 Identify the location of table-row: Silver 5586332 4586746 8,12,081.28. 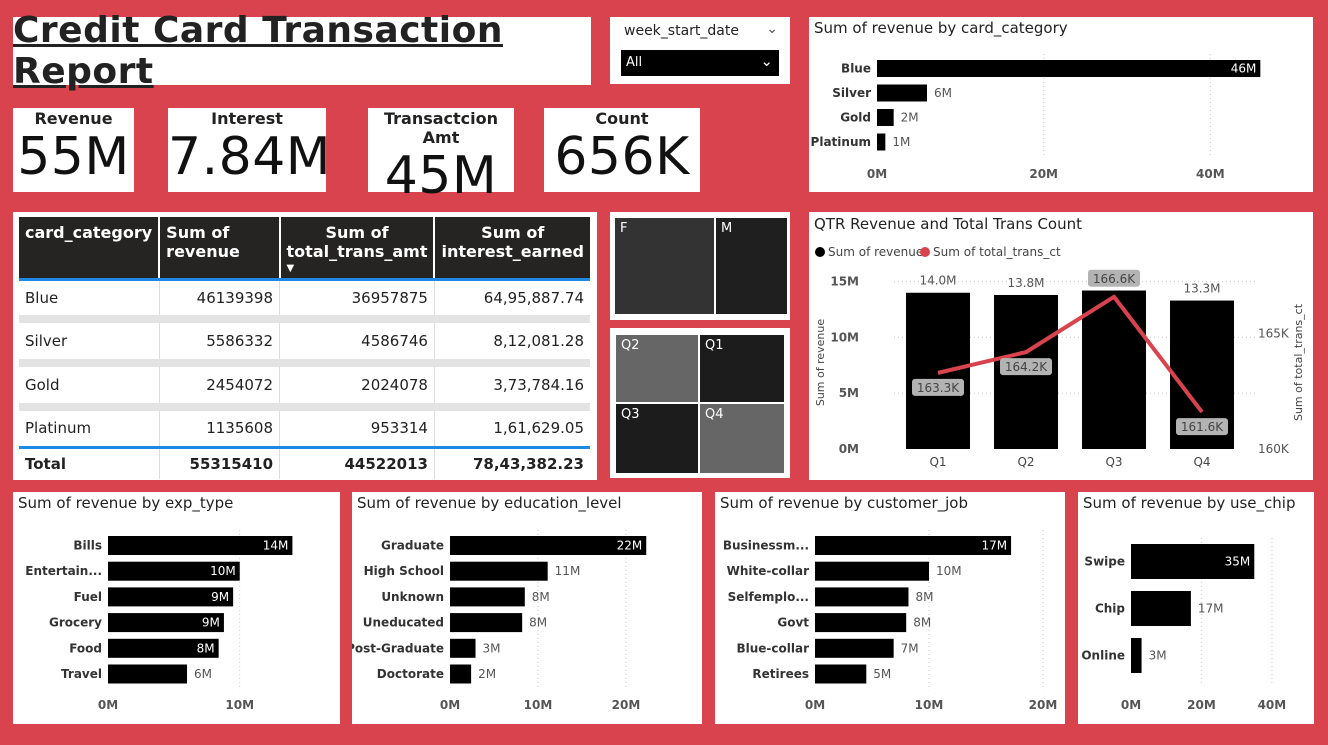
(304, 341).